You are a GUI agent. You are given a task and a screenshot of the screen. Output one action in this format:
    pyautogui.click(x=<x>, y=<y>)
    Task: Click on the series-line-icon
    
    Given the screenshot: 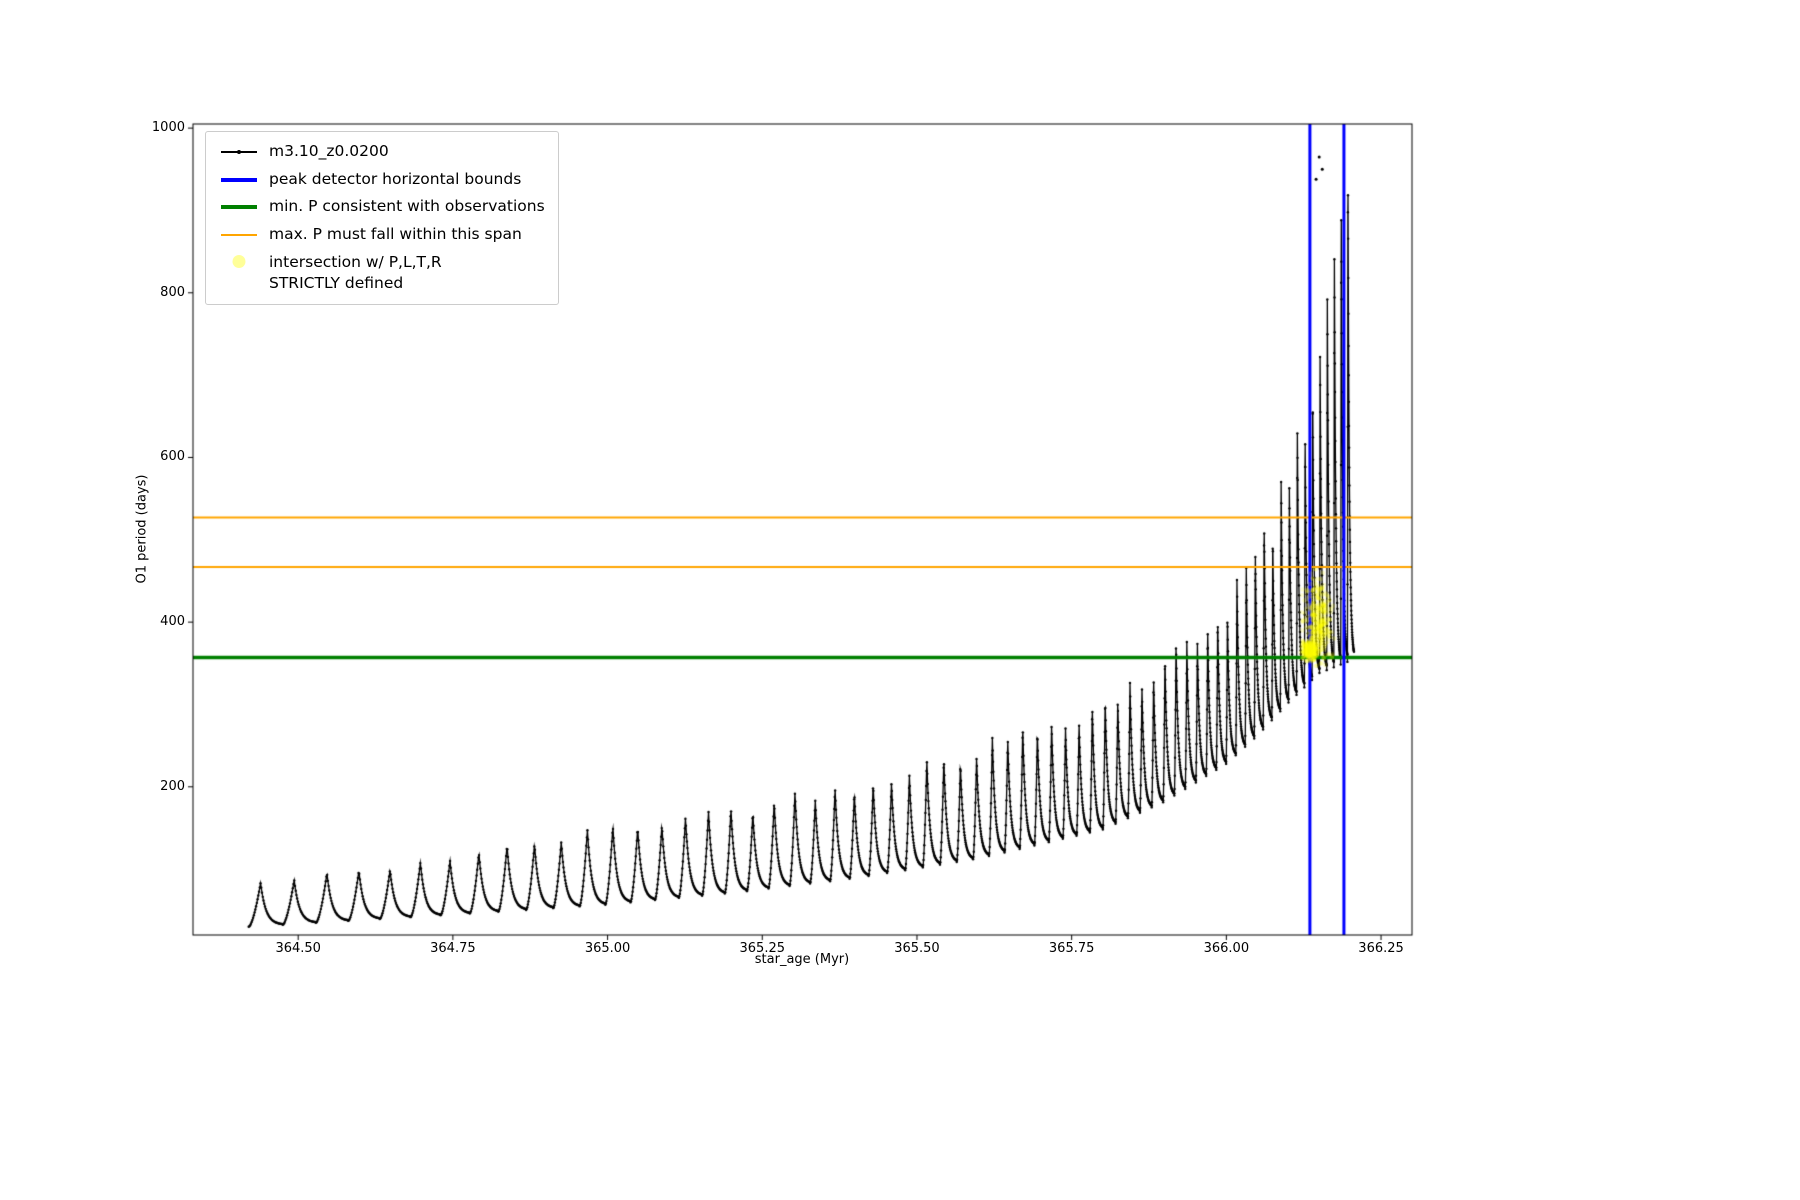 What is the action you would take?
    pyautogui.click(x=239, y=152)
    